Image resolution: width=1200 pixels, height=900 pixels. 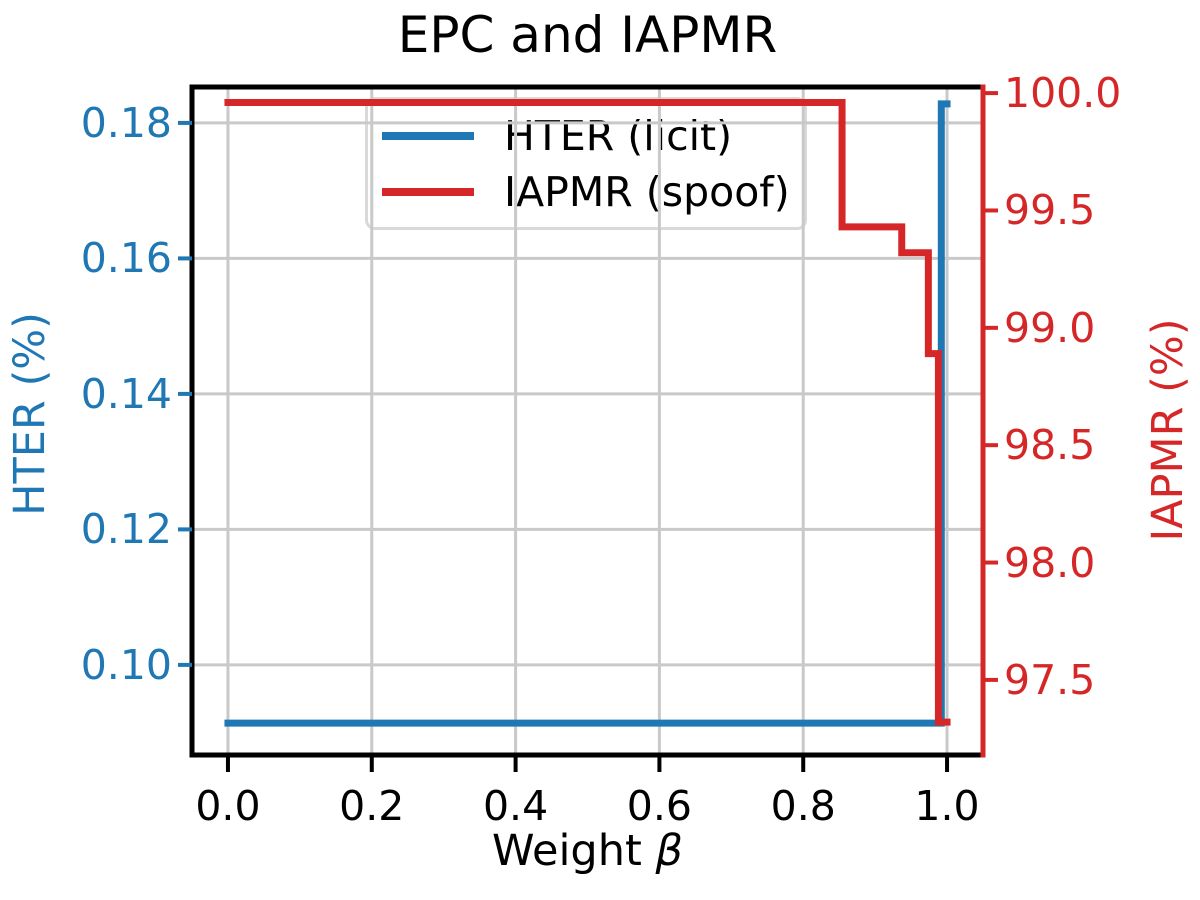 I want to click on right-tick-label: 98.0, so click(x=1050, y=562).